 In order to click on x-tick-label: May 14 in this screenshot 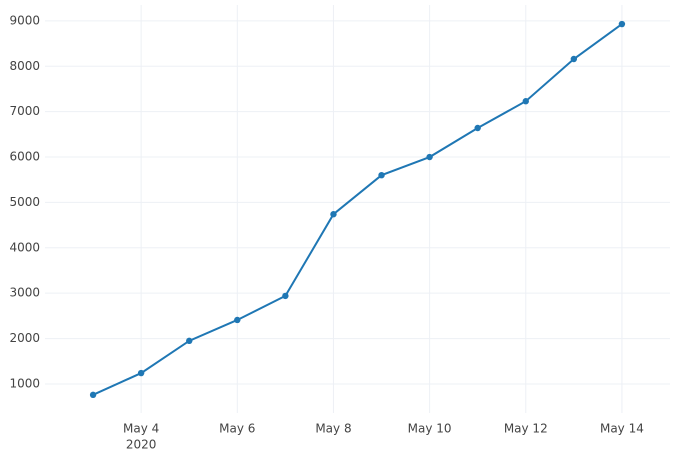, I will do `click(622, 429)`.